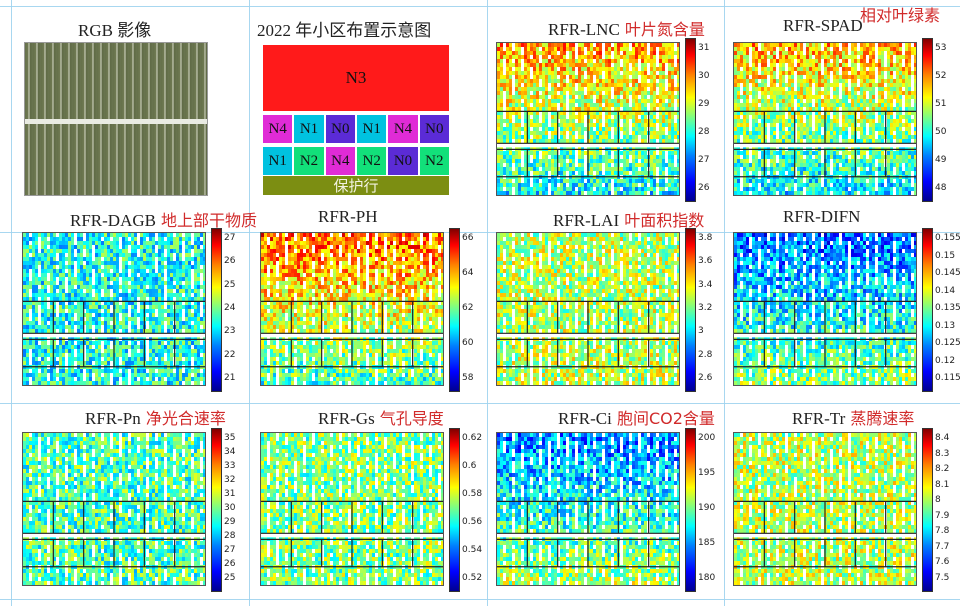  Describe the element at coordinates (927, 120) in the screenshot. I see `colorbar-spad` at that location.